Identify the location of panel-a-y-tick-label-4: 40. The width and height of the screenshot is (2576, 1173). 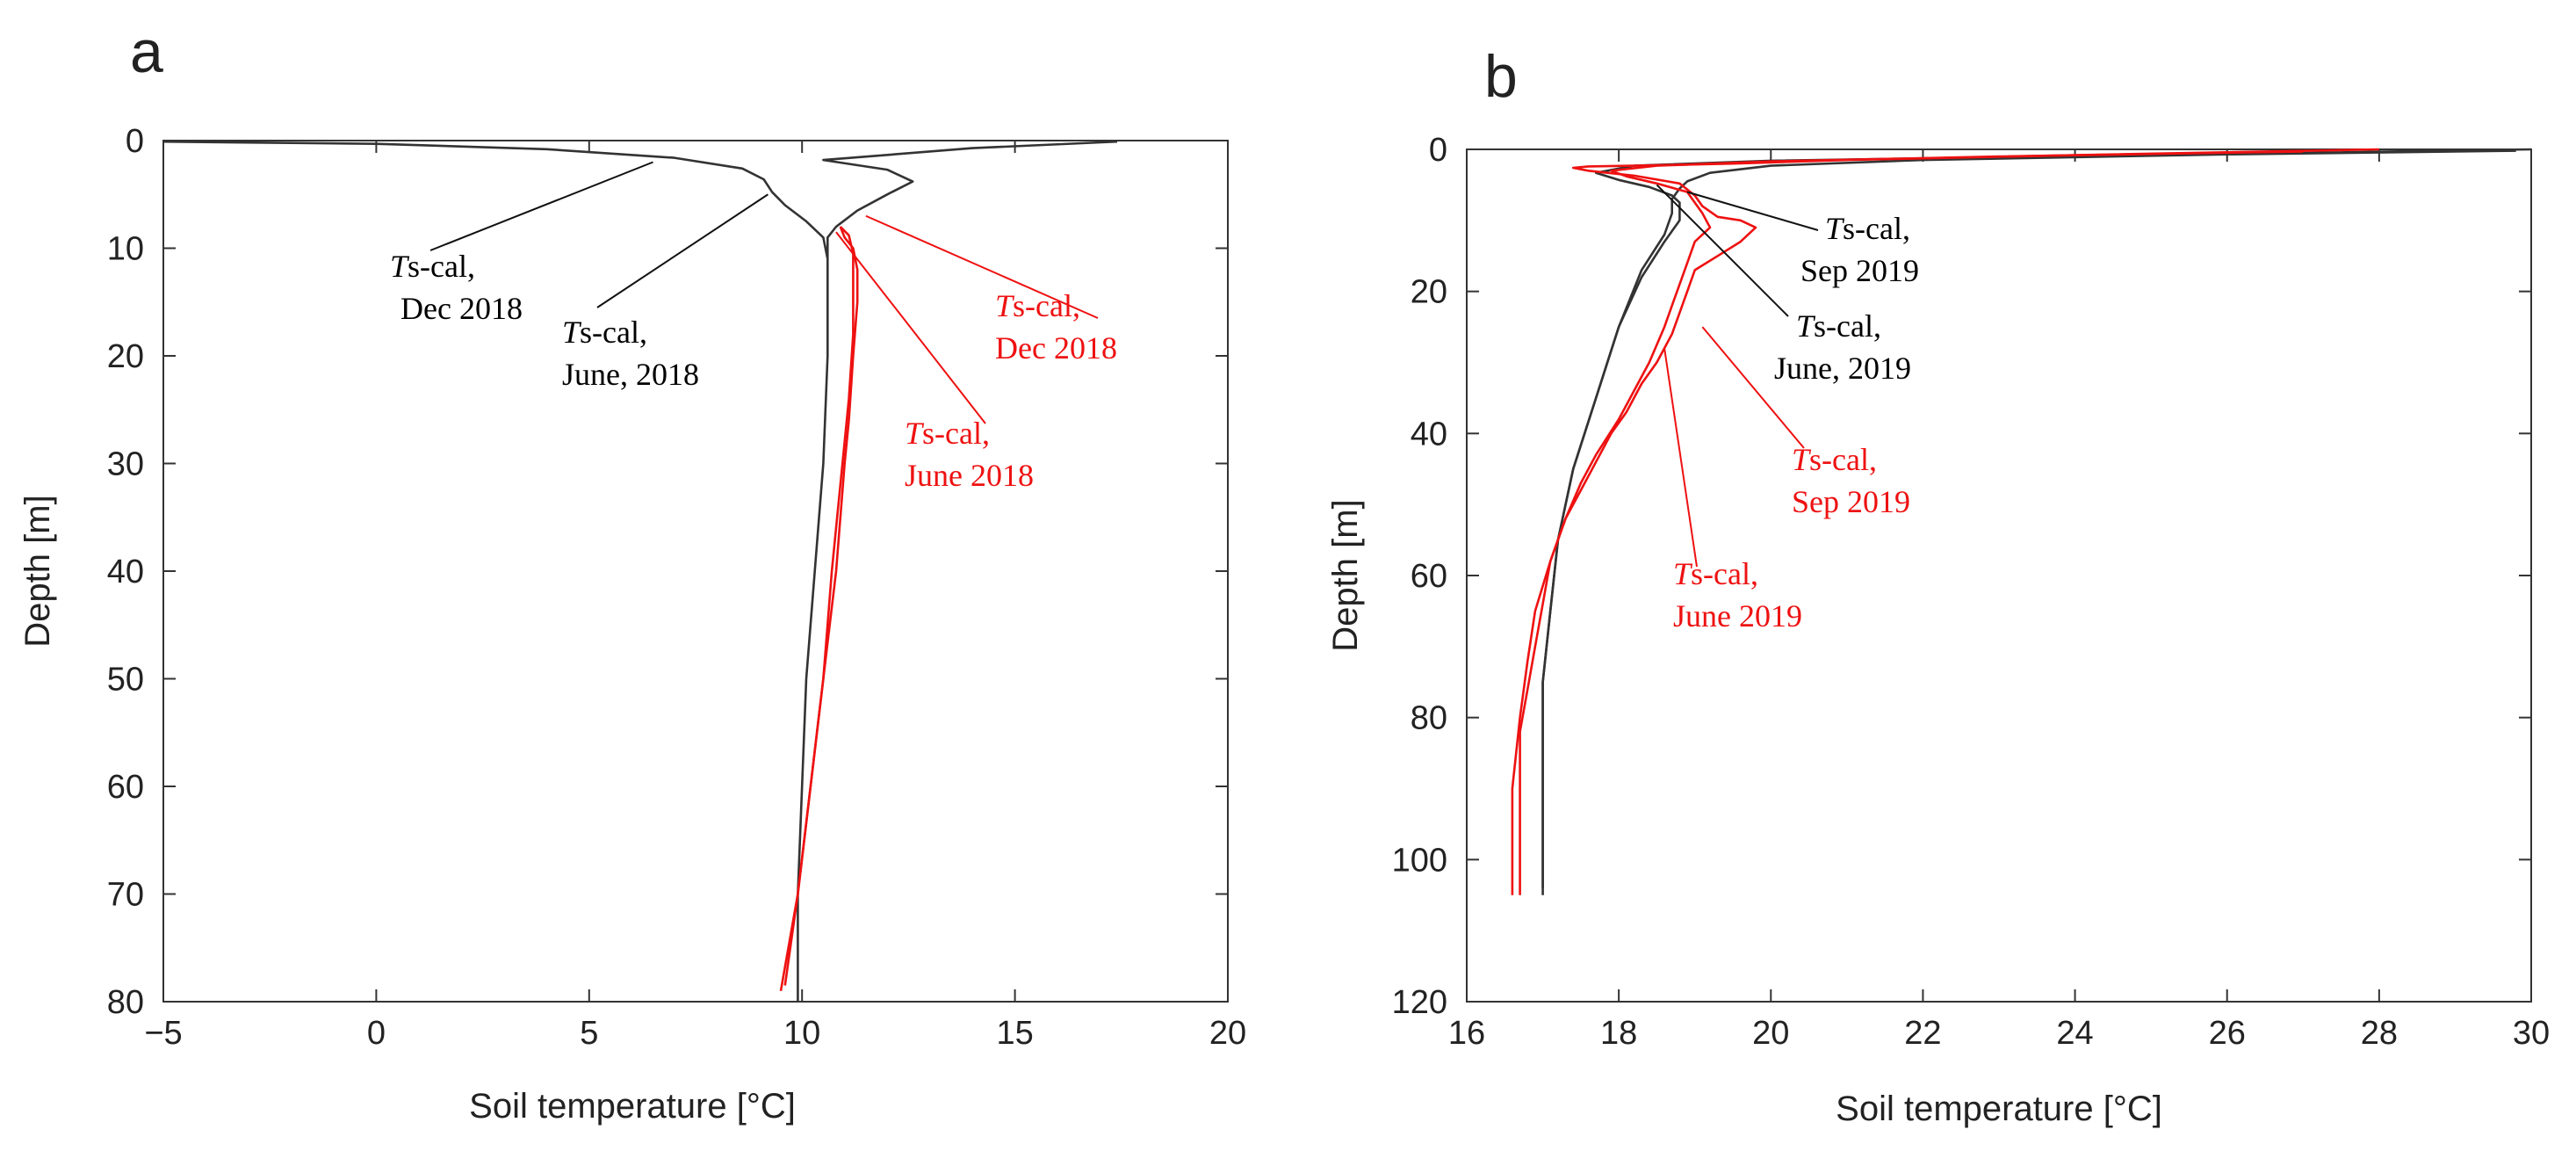
(125, 572).